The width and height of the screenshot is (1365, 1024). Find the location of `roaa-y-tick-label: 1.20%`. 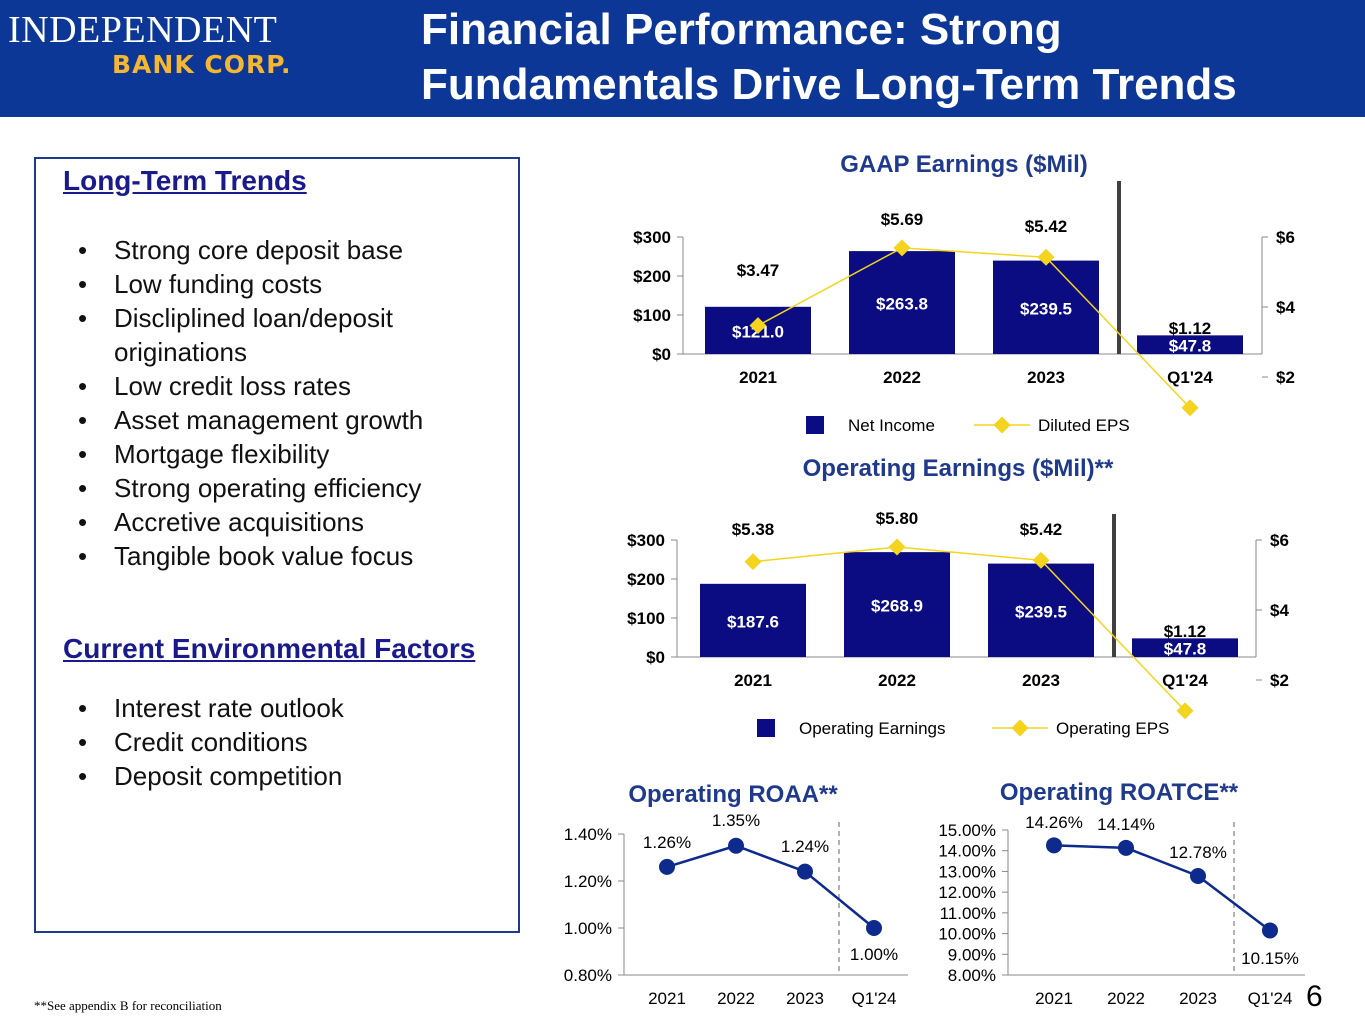

roaa-y-tick-label: 1.20% is located at coordinates (588, 881).